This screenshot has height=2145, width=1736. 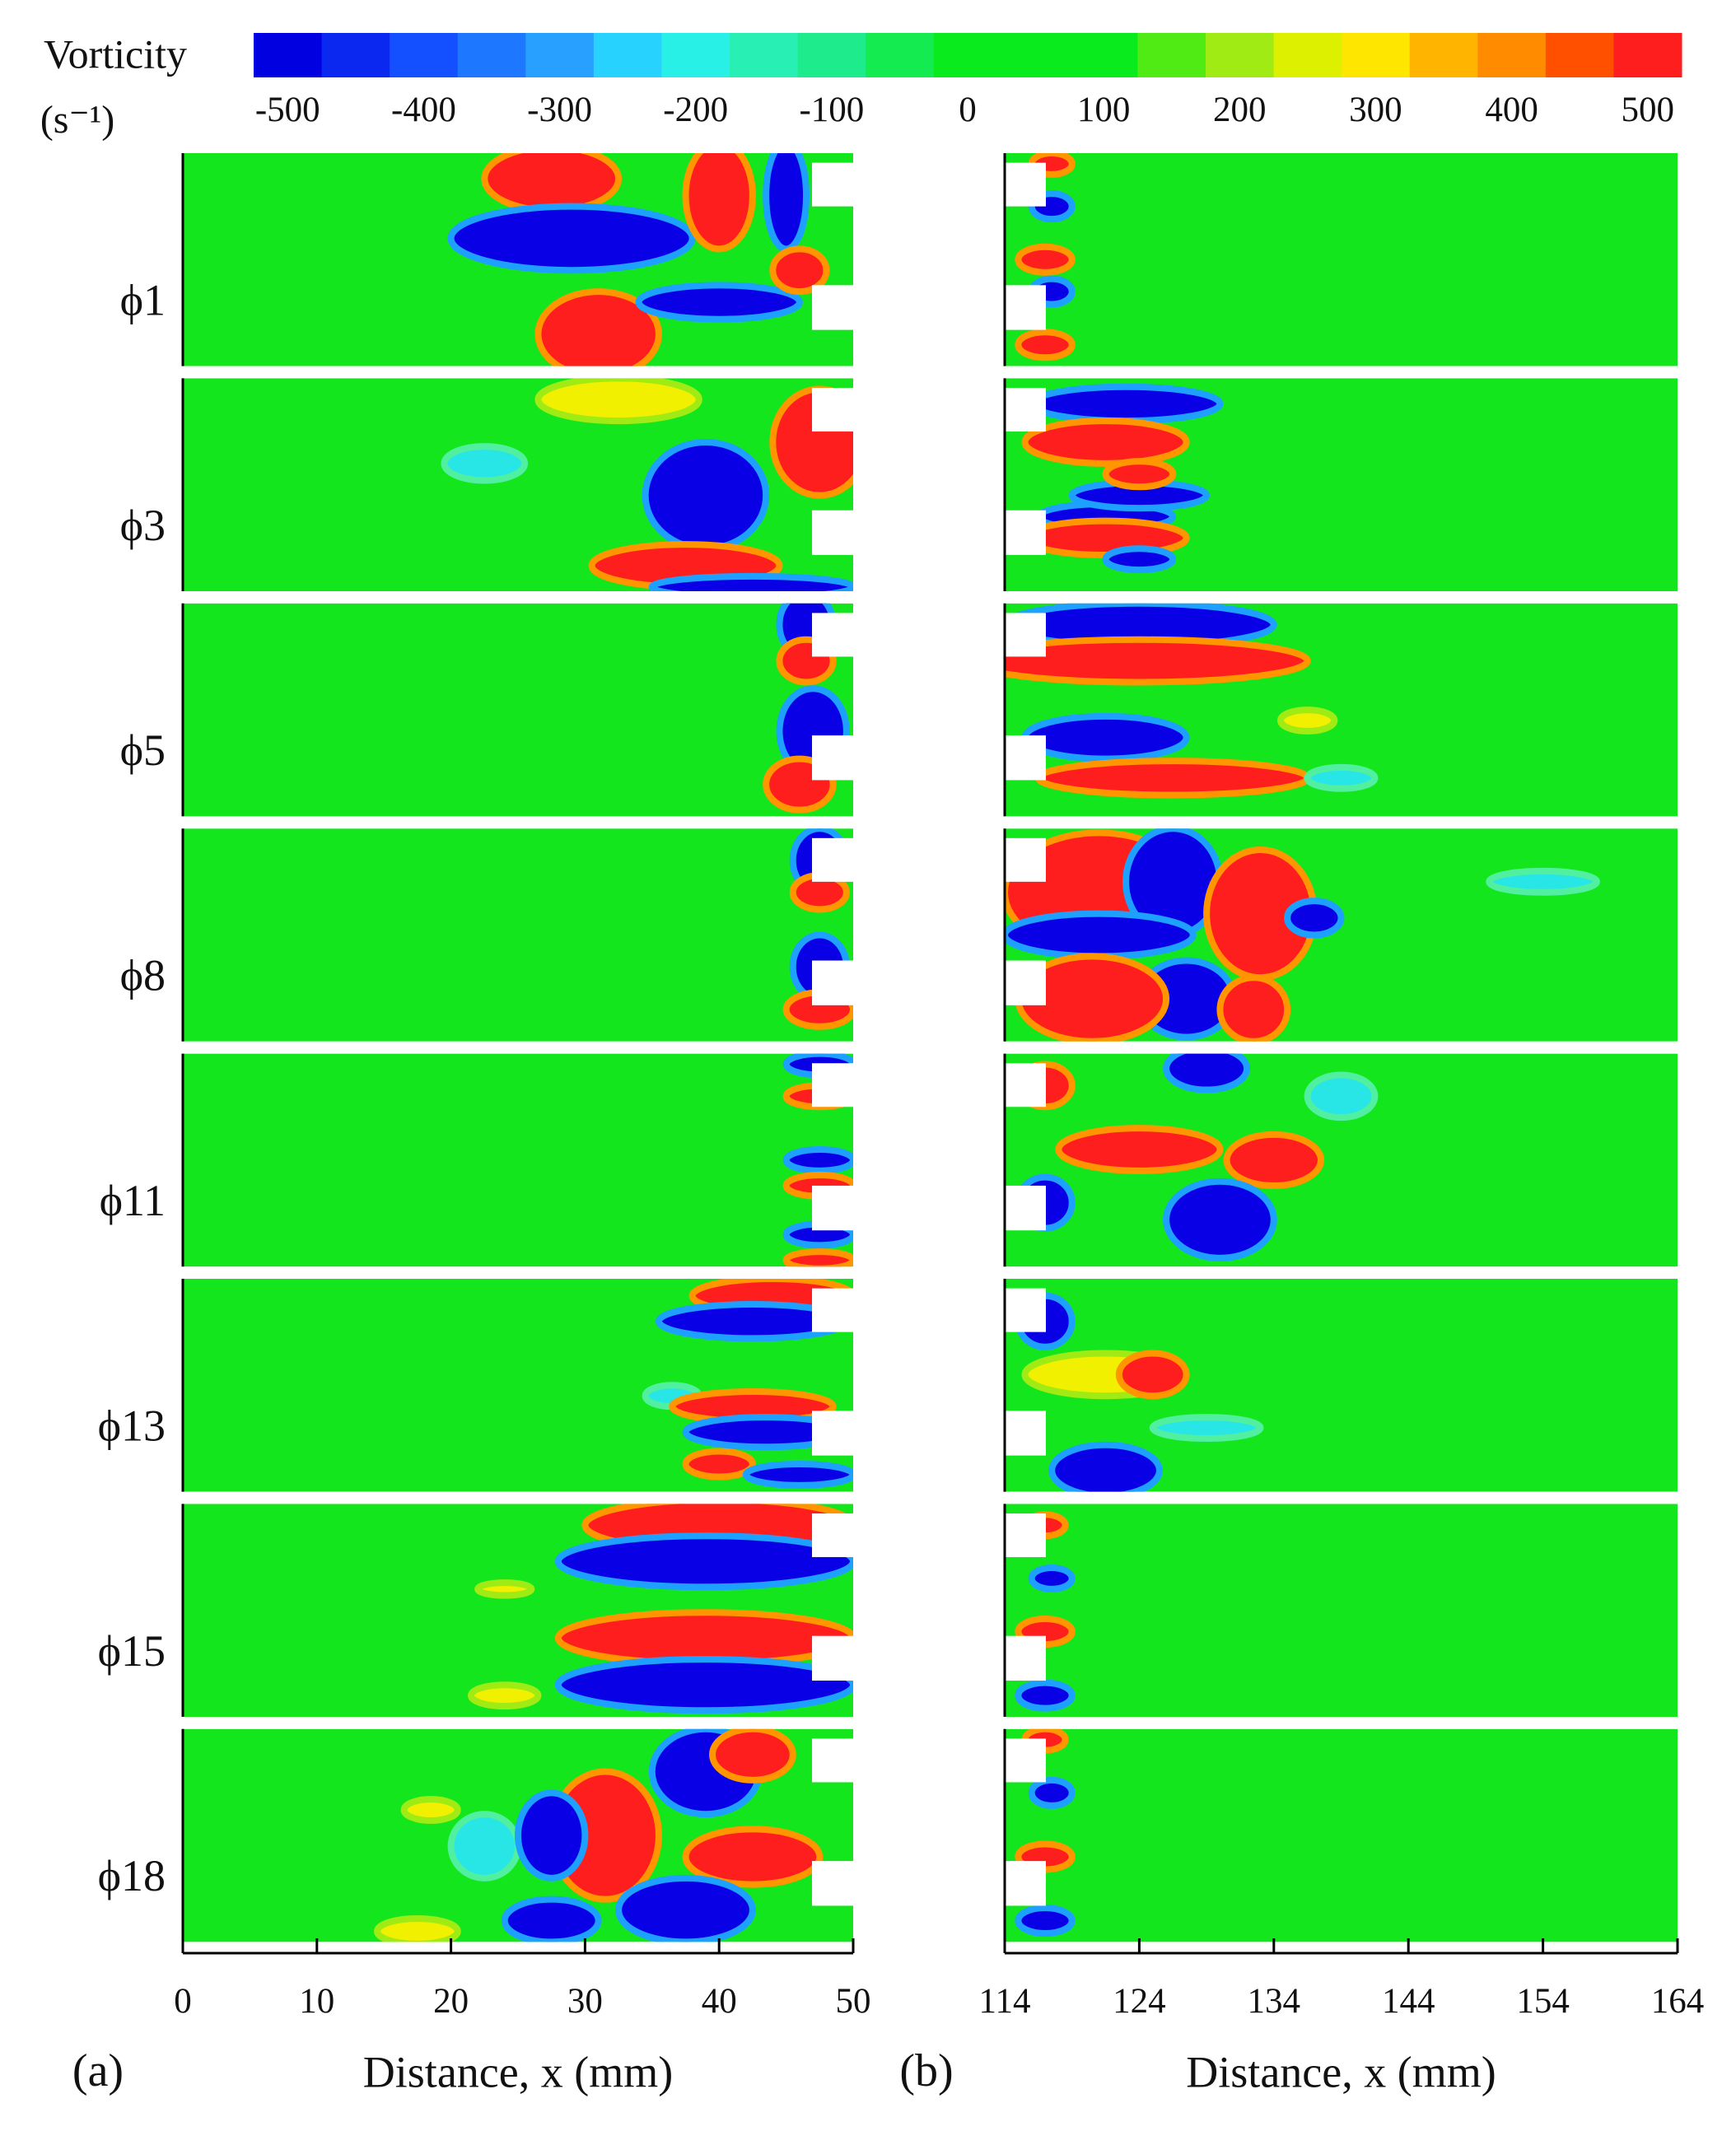 What do you see at coordinates (1240, 110) in the screenshot?
I see `colorbar-tick-label: 200` at bounding box center [1240, 110].